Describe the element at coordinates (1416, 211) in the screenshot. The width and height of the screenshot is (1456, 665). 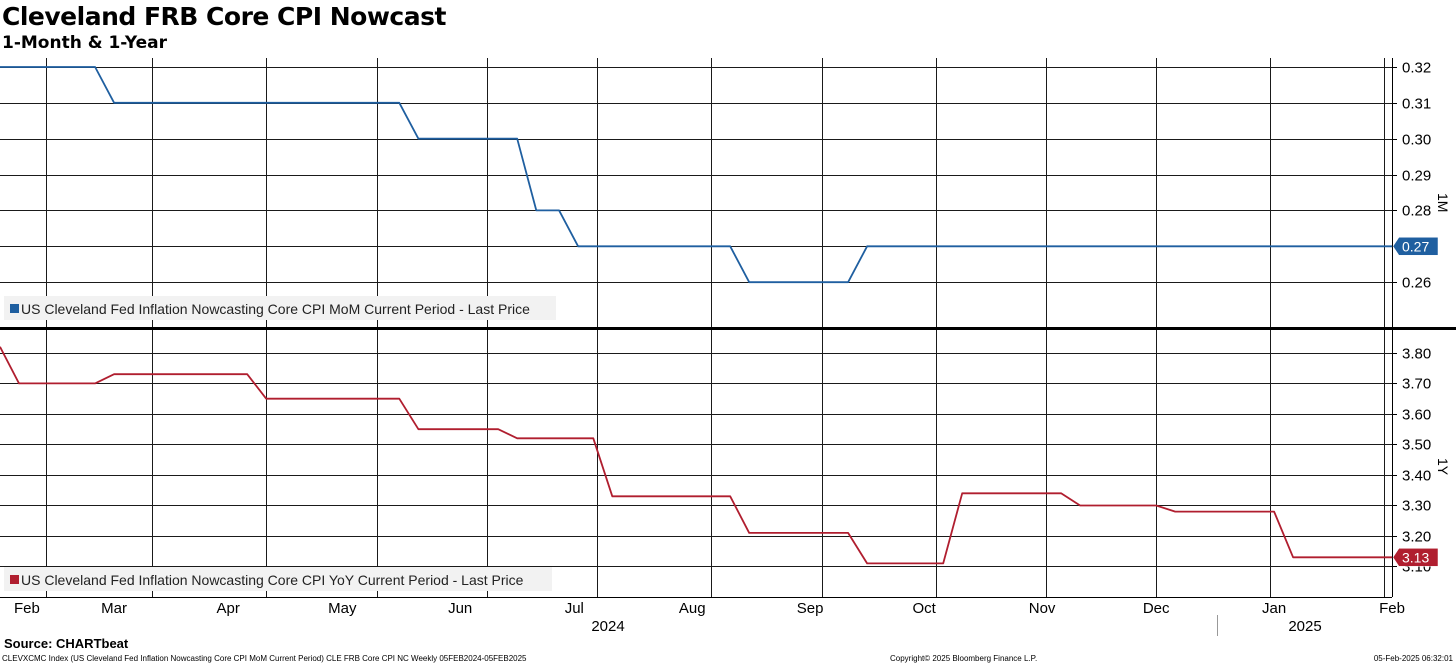
I see `top-ytick-label-2: 0.28` at that location.